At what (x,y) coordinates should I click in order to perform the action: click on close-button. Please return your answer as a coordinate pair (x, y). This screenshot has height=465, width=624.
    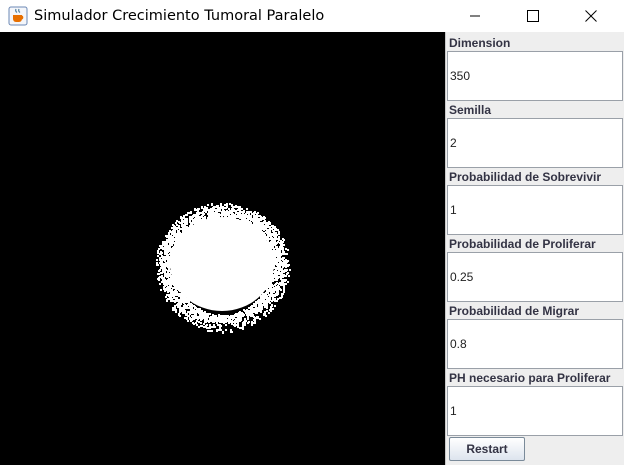
    Looking at the image, I should click on (591, 16).